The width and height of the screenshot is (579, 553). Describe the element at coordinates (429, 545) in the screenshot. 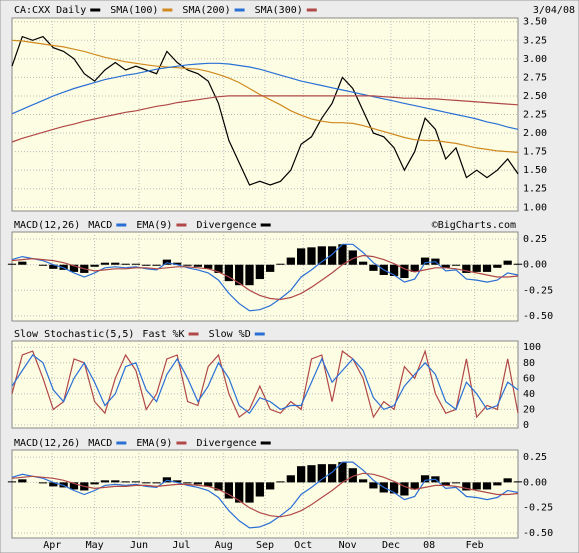

I see `x-tick-label: 08` at that location.